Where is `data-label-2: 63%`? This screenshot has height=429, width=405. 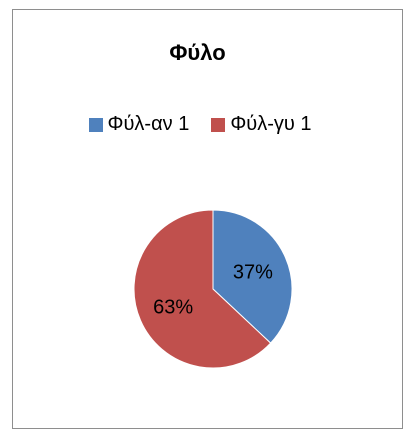 data-label-2: 63% is located at coordinates (173, 307).